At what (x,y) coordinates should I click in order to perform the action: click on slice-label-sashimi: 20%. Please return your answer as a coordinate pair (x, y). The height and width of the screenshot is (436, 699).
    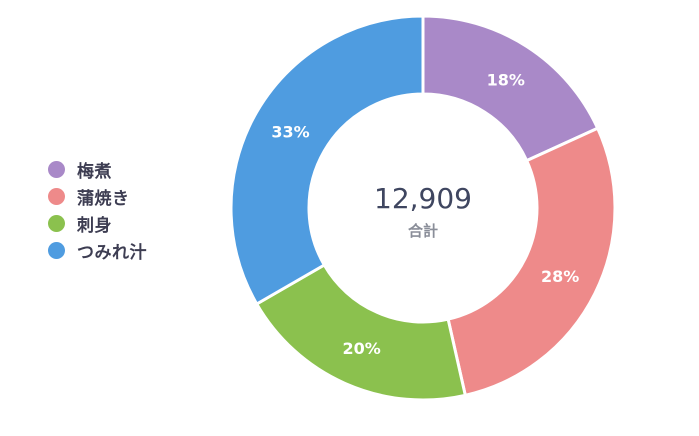
    Looking at the image, I should click on (362, 348).